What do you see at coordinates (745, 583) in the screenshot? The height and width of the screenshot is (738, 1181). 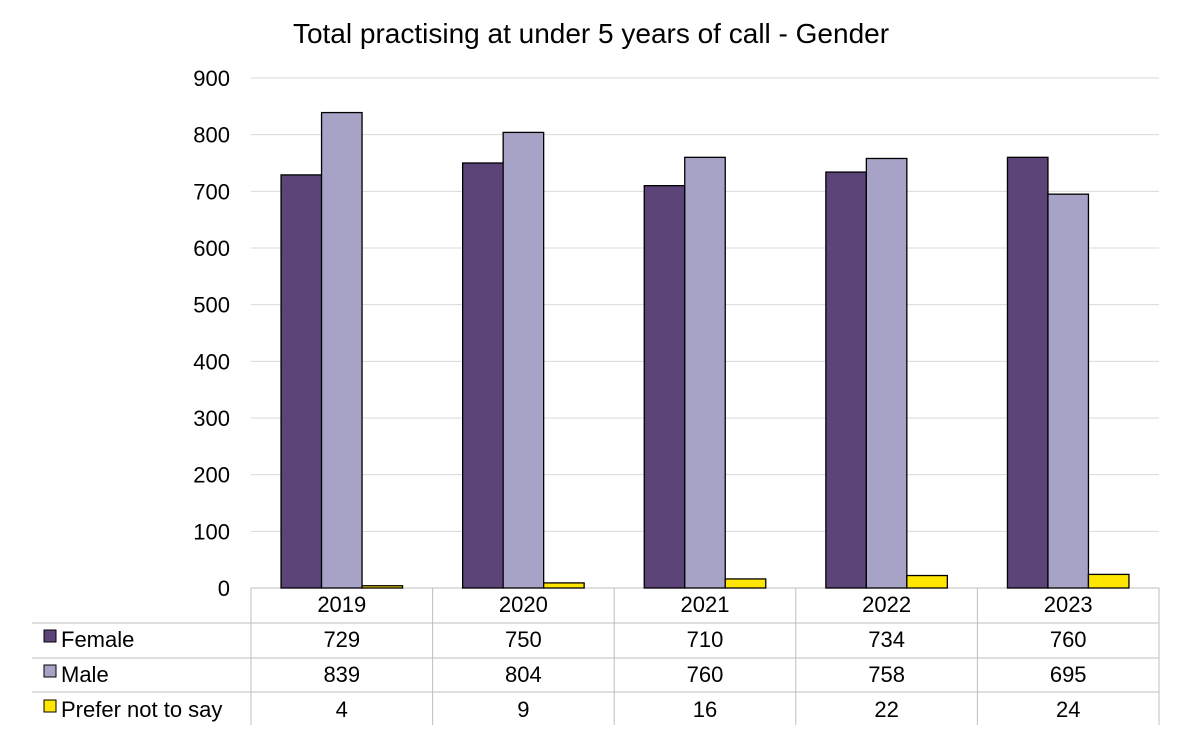 I see `bar-prefer-not-to-say-2021` at bounding box center [745, 583].